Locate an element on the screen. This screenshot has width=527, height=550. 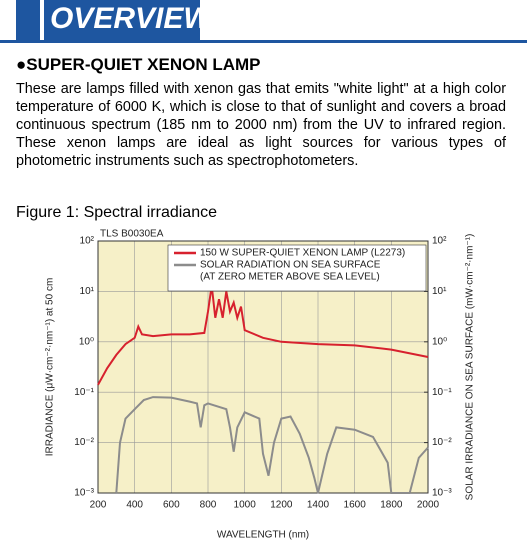
y-tick-label: 10⁻¹ is located at coordinates (84, 392).